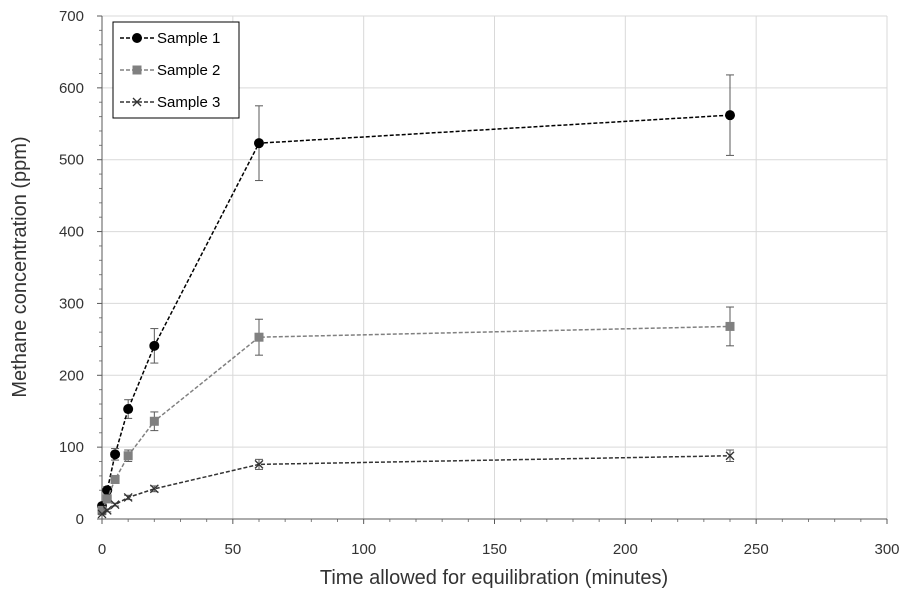 The image size is (909, 591). What do you see at coordinates (20, 266) in the screenshot?
I see `y-axis-title: Methane concentration (ppm)` at bounding box center [20, 266].